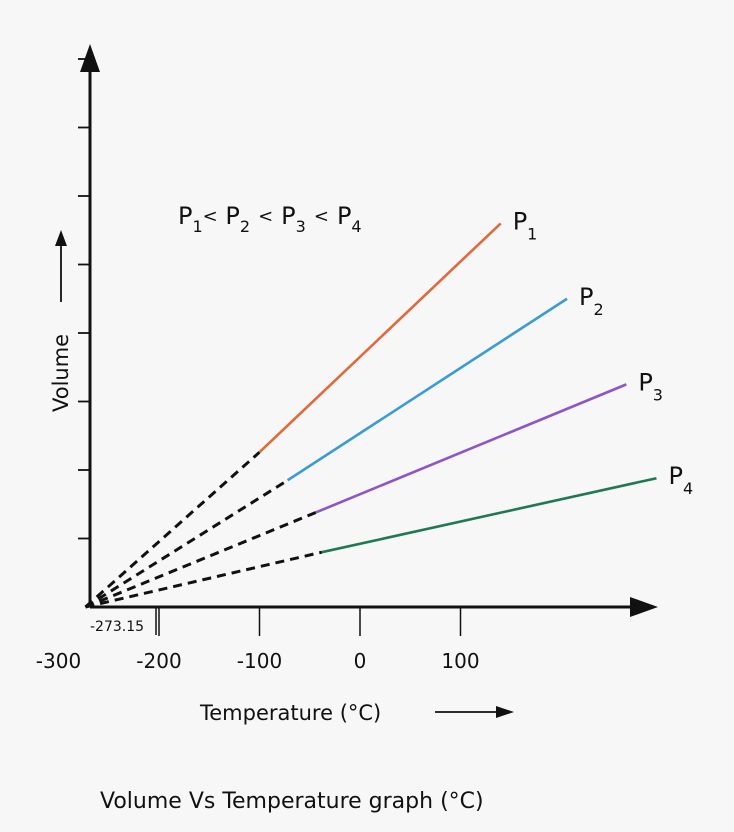 The width and height of the screenshot is (734, 832). What do you see at coordinates (290, 713) in the screenshot?
I see `x-axis-label: Temperature (°C)` at bounding box center [290, 713].